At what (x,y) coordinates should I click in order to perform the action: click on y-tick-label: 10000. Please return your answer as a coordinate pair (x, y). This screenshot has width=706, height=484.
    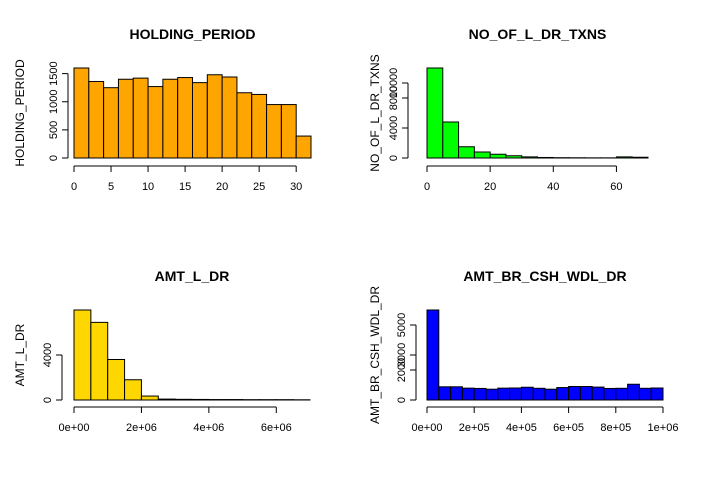
    Looking at the image, I should click on (394, 83).